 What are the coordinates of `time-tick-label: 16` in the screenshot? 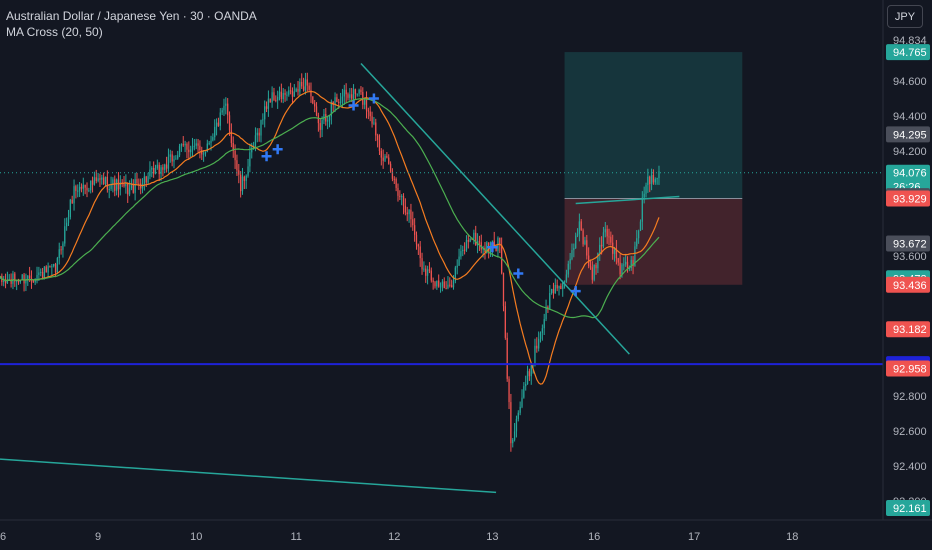 It's located at (594, 537).